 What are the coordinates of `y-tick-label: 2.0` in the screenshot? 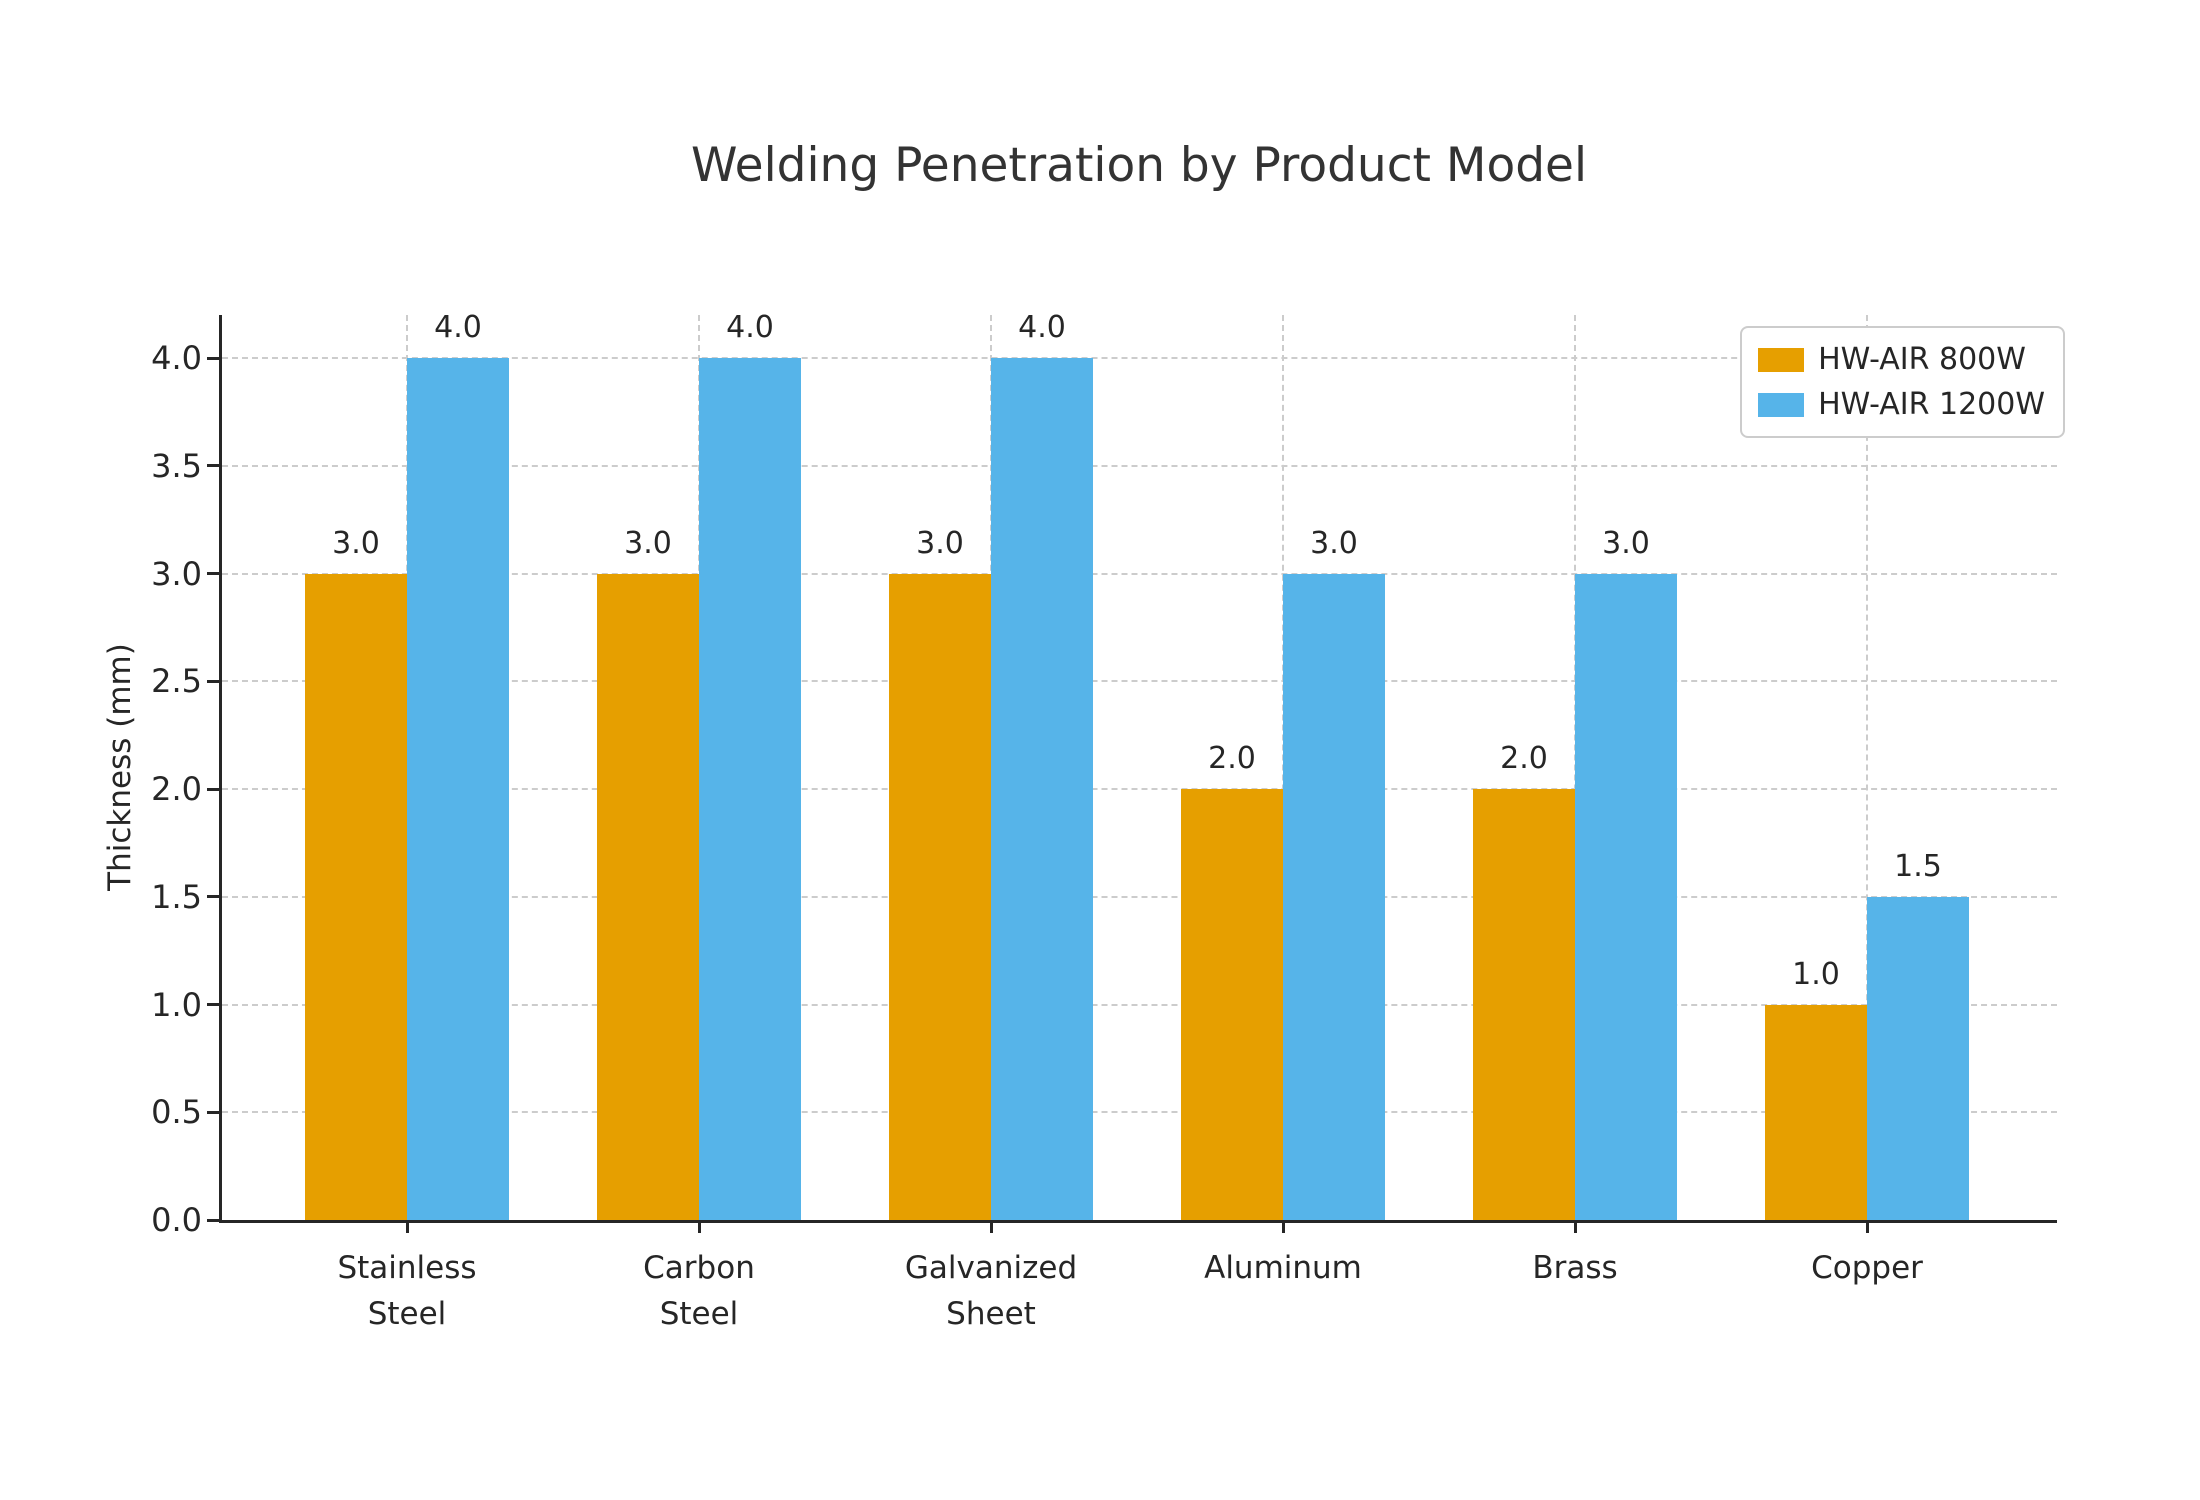 It's located at (176, 789).